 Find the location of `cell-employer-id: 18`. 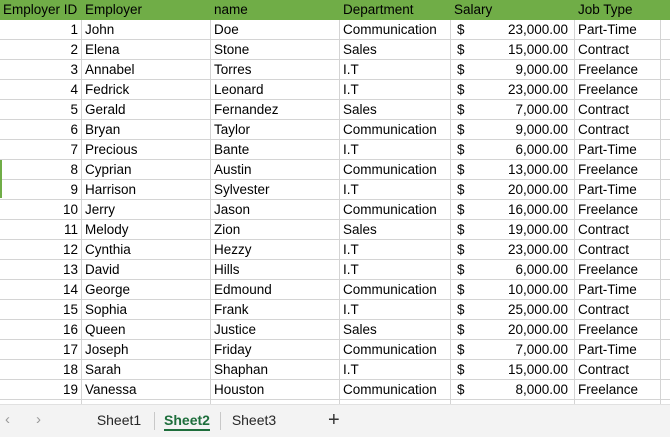

cell-employer-id: 18 is located at coordinates (41, 370).